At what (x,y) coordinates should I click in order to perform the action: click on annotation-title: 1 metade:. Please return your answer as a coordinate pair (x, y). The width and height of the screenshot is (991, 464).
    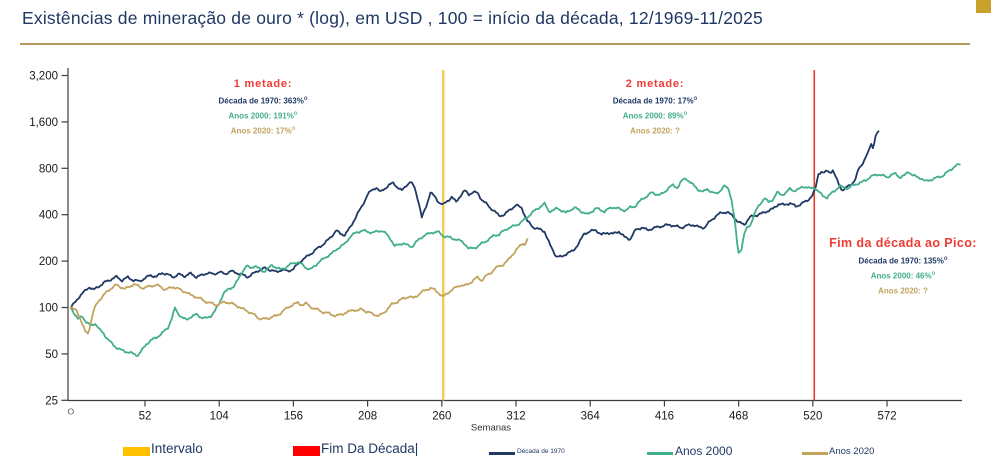
    Looking at the image, I should click on (263, 84).